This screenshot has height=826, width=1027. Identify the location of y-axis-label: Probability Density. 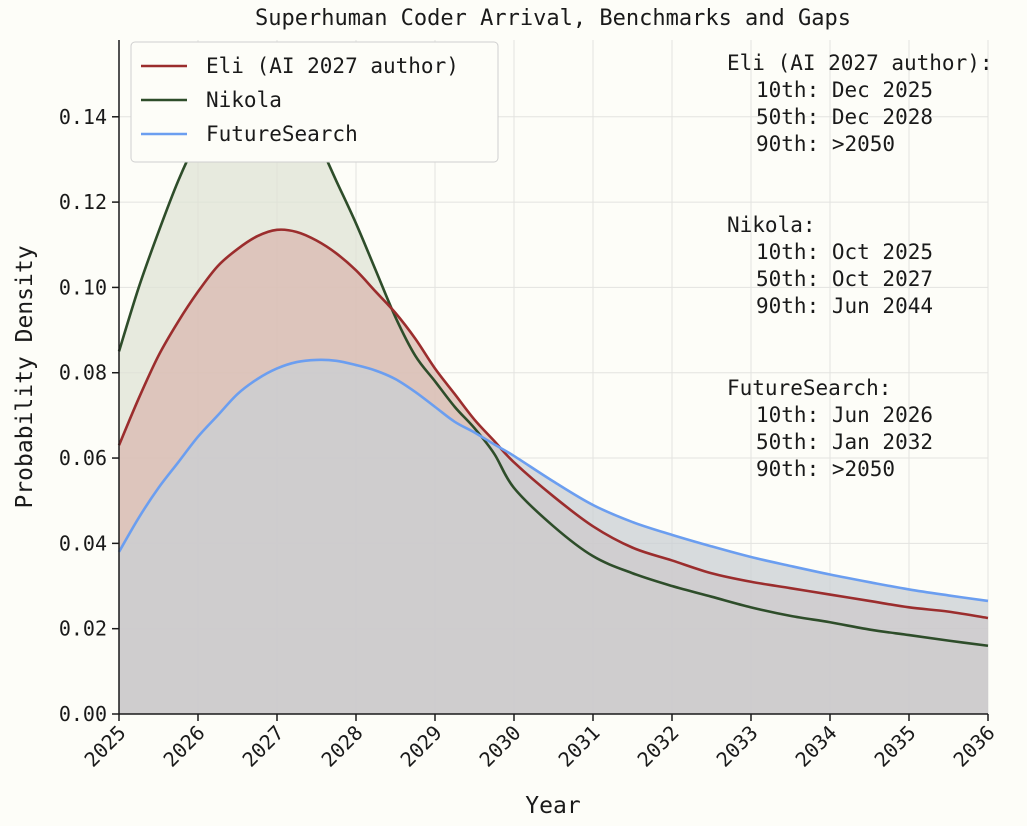
(25, 376).